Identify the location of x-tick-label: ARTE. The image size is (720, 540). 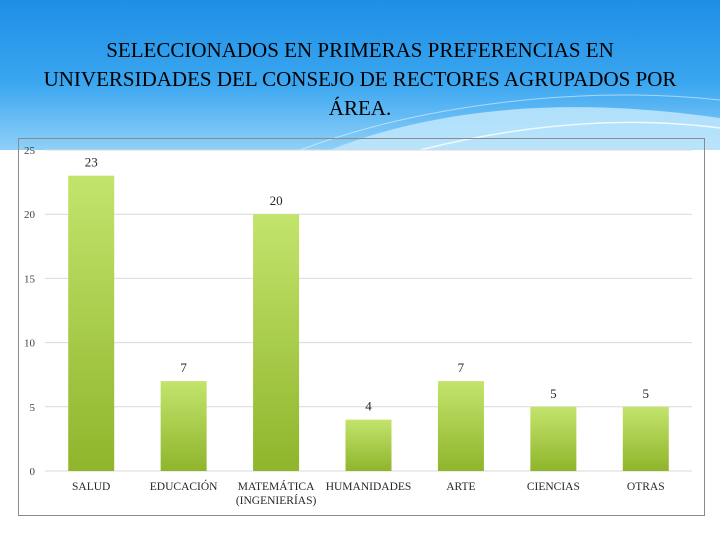
(460, 487).